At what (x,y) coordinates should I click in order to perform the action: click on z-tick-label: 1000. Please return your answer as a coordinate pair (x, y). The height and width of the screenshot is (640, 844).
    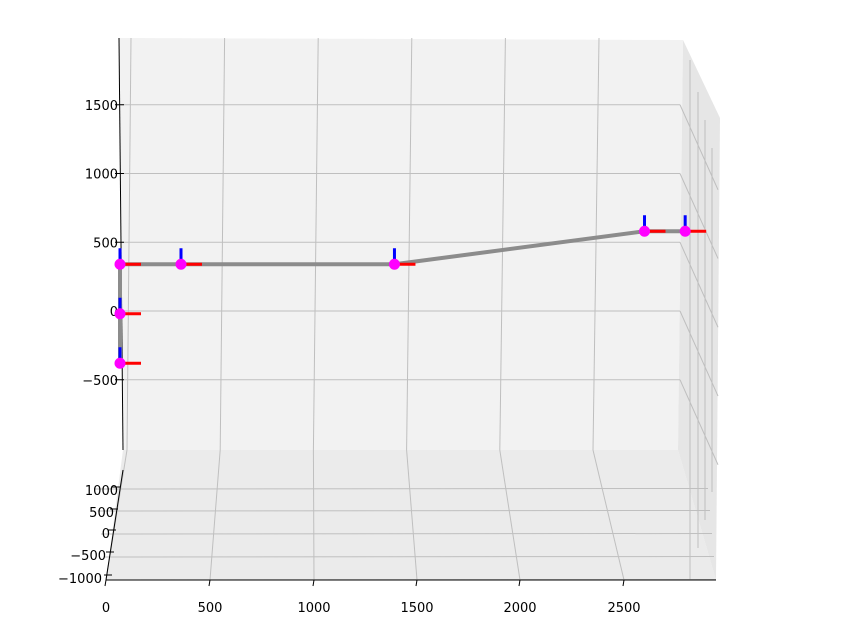
    Looking at the image, I should click on (101, 175).